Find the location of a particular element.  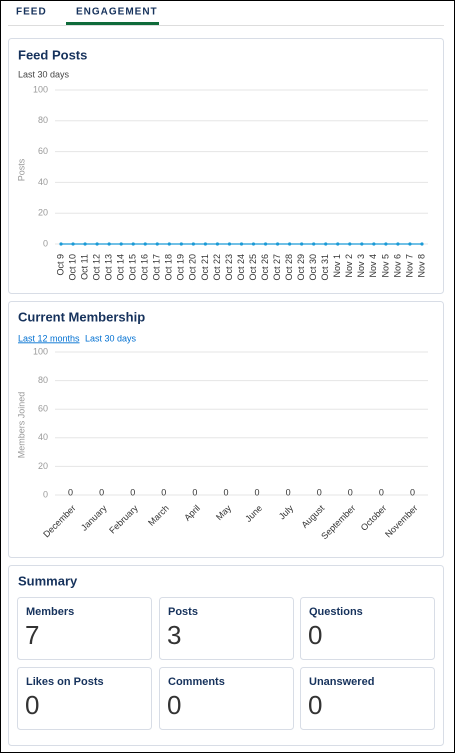

x-tick-label: Oct 23 is located at coordinates (229, 267).